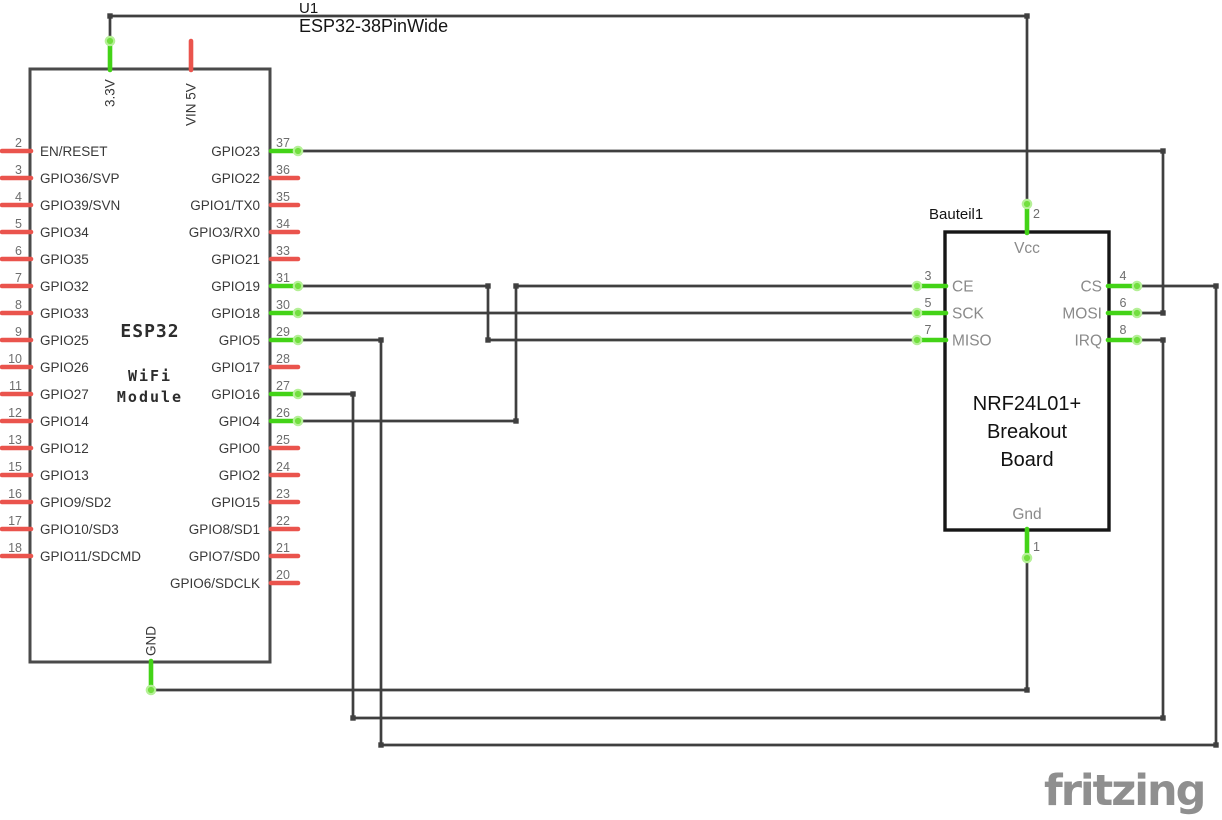 The image size is (1222, 820). Describe the element at coordinates (18, 143) in the screenshot. I see `pin-number: 2` at that location.